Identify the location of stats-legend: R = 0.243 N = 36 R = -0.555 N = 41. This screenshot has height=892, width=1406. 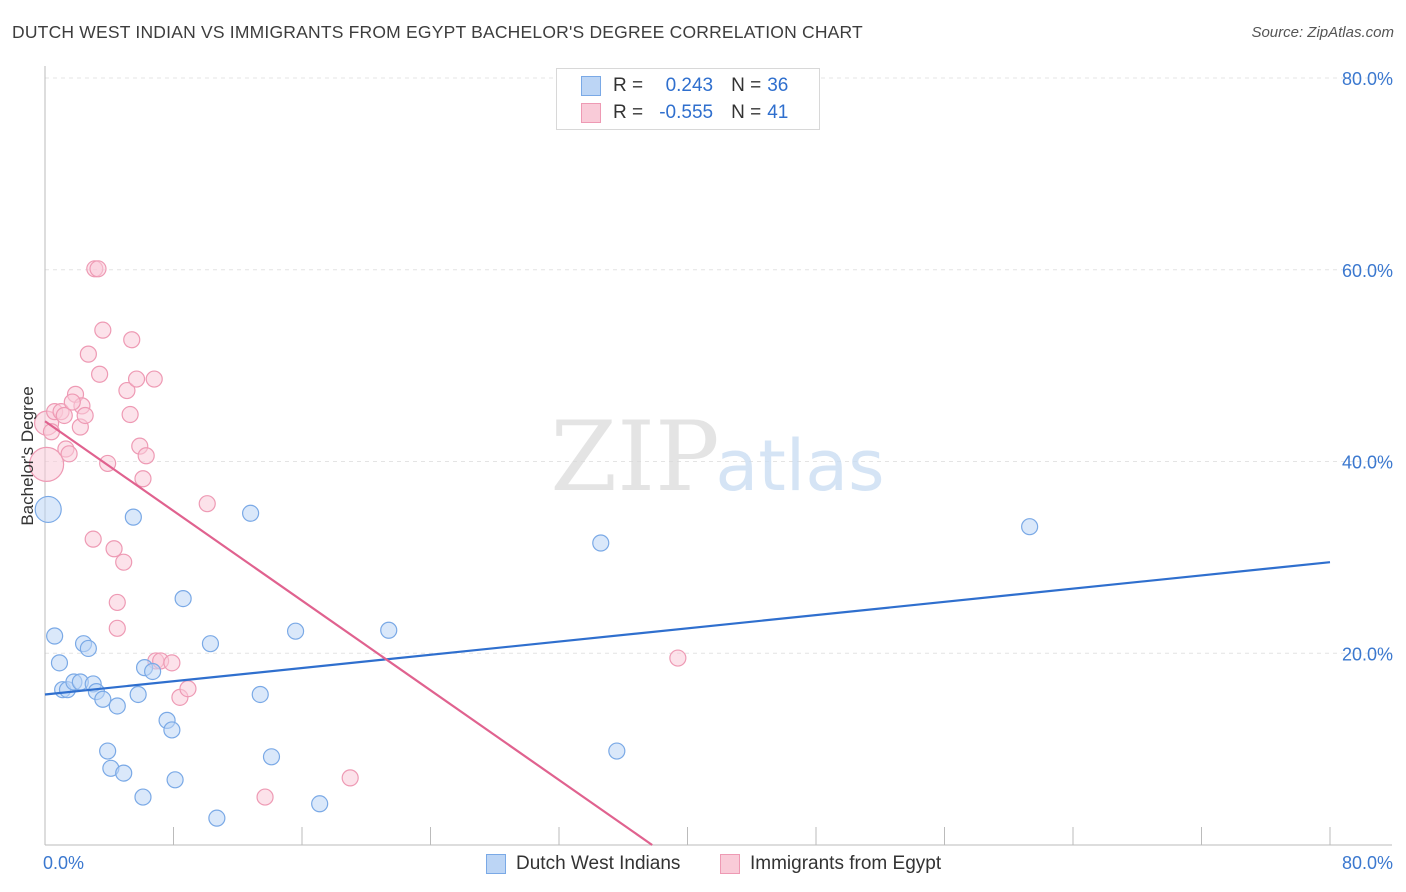
(688, 99).